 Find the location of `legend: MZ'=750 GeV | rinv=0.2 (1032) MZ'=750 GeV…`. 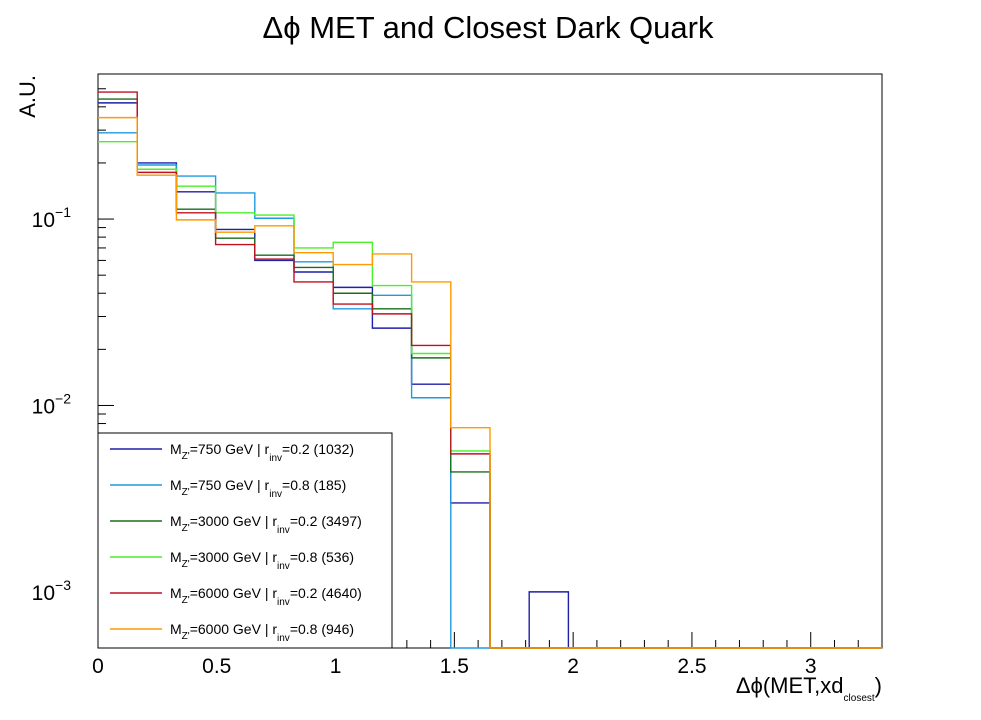

legend: MZ'=750 GeV | rinv=0.2 (1032) MZ'=750 GeV… is located at coordinates (236, 542).